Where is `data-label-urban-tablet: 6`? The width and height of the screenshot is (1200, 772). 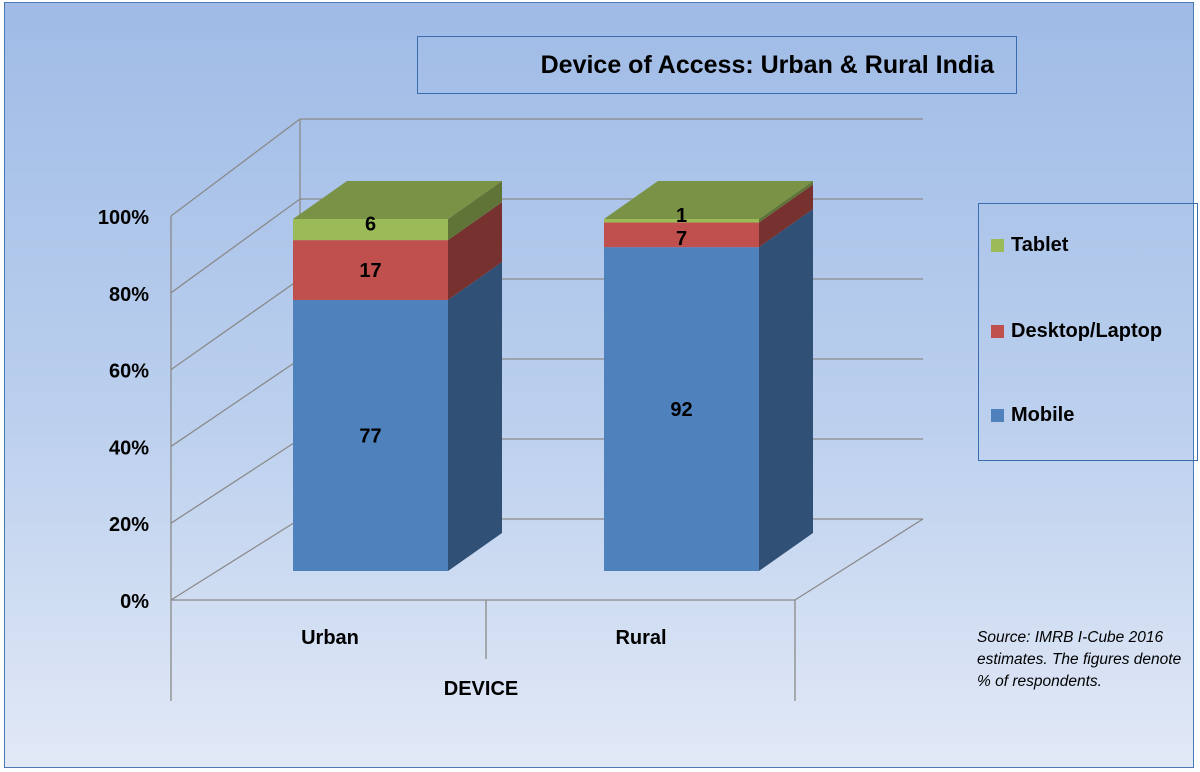
data-label-urban-tablet: 6 is located at coordinates (370, 225).